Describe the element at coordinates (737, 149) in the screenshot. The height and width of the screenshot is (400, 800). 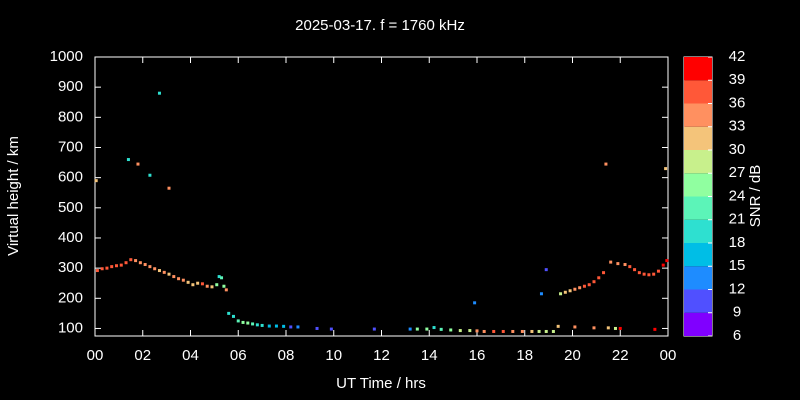
I see `colorbar-tick-label: 30` at that location.